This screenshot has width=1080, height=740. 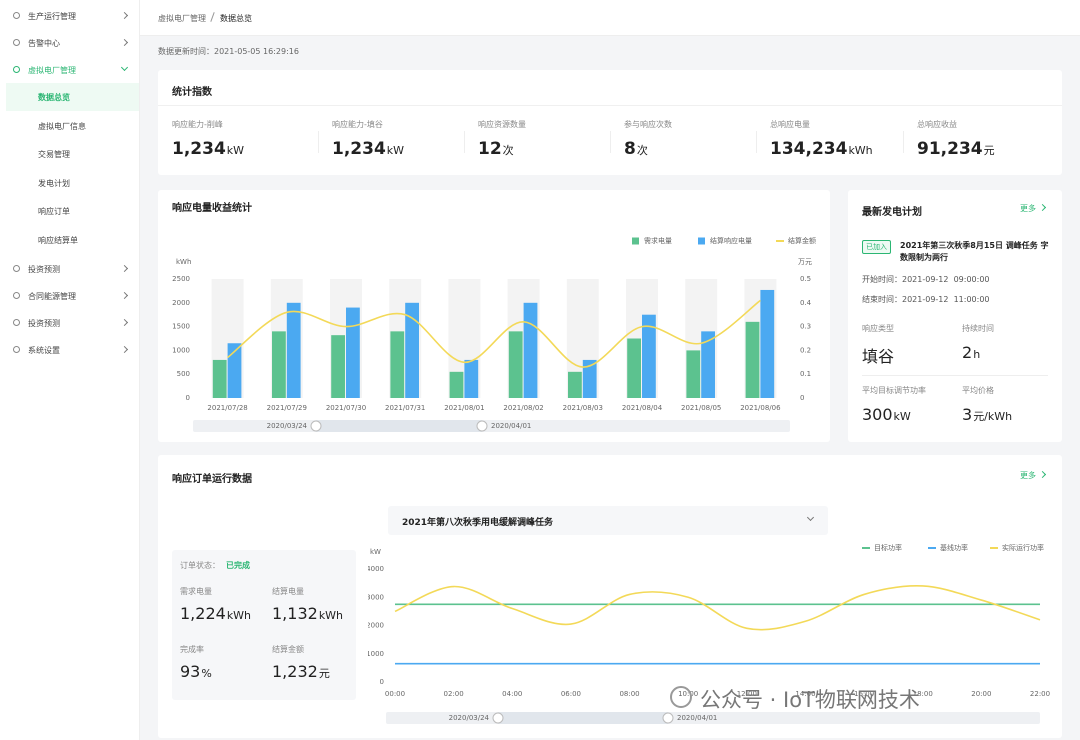 What do you see at coordinates (44, 43) in the screenshot?
I see `menu-label: 告警中心` at bounding box center [44, 43].